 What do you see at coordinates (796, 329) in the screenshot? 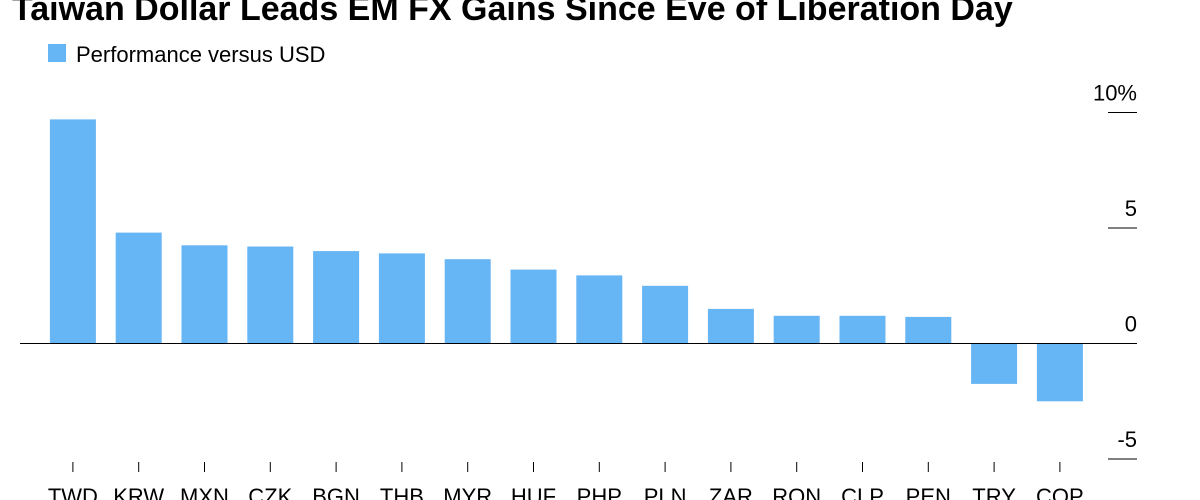
I see `bar-ron` at bounding box center [796, 329].